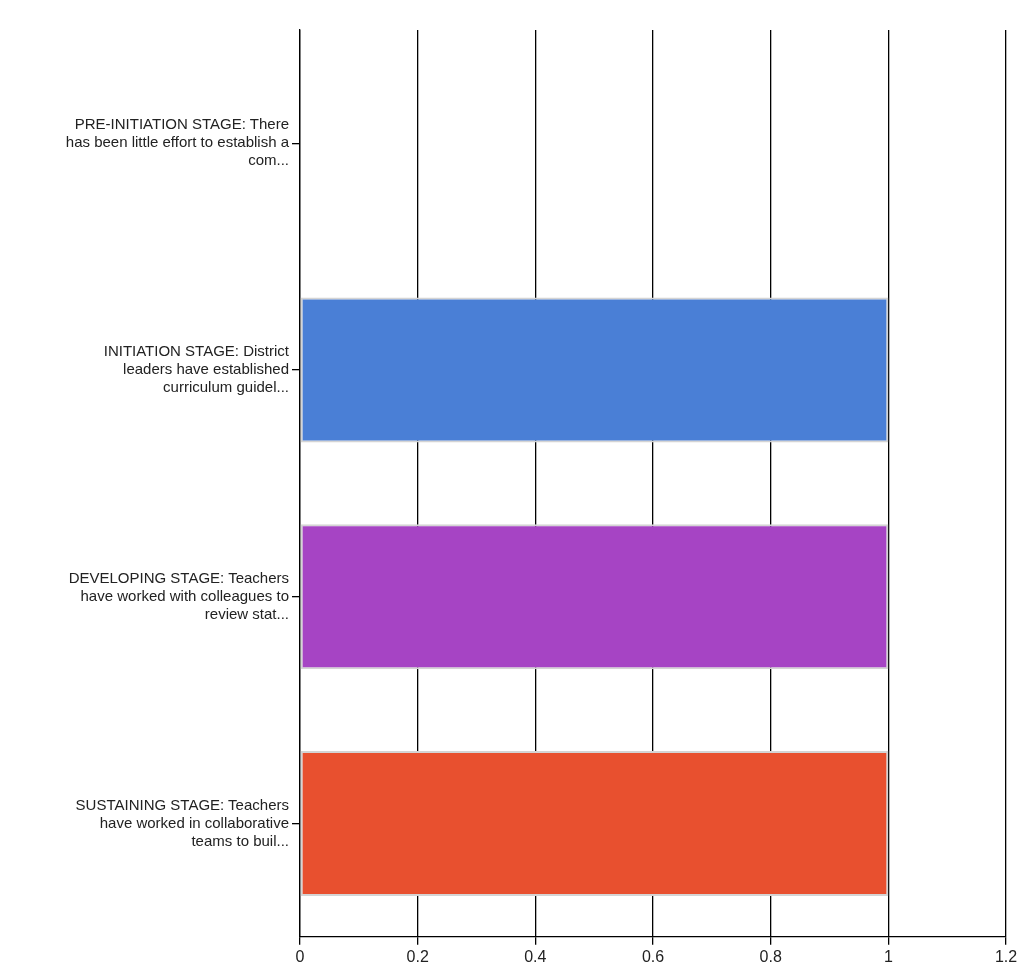  Describe the element at coordinates (300, 956) in the screenshot. I see `x-tick-label: 0` at that location.